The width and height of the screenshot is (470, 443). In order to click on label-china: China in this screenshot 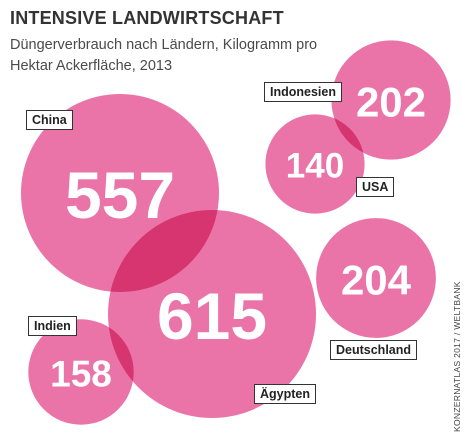, I will do `click(49, 120)`.